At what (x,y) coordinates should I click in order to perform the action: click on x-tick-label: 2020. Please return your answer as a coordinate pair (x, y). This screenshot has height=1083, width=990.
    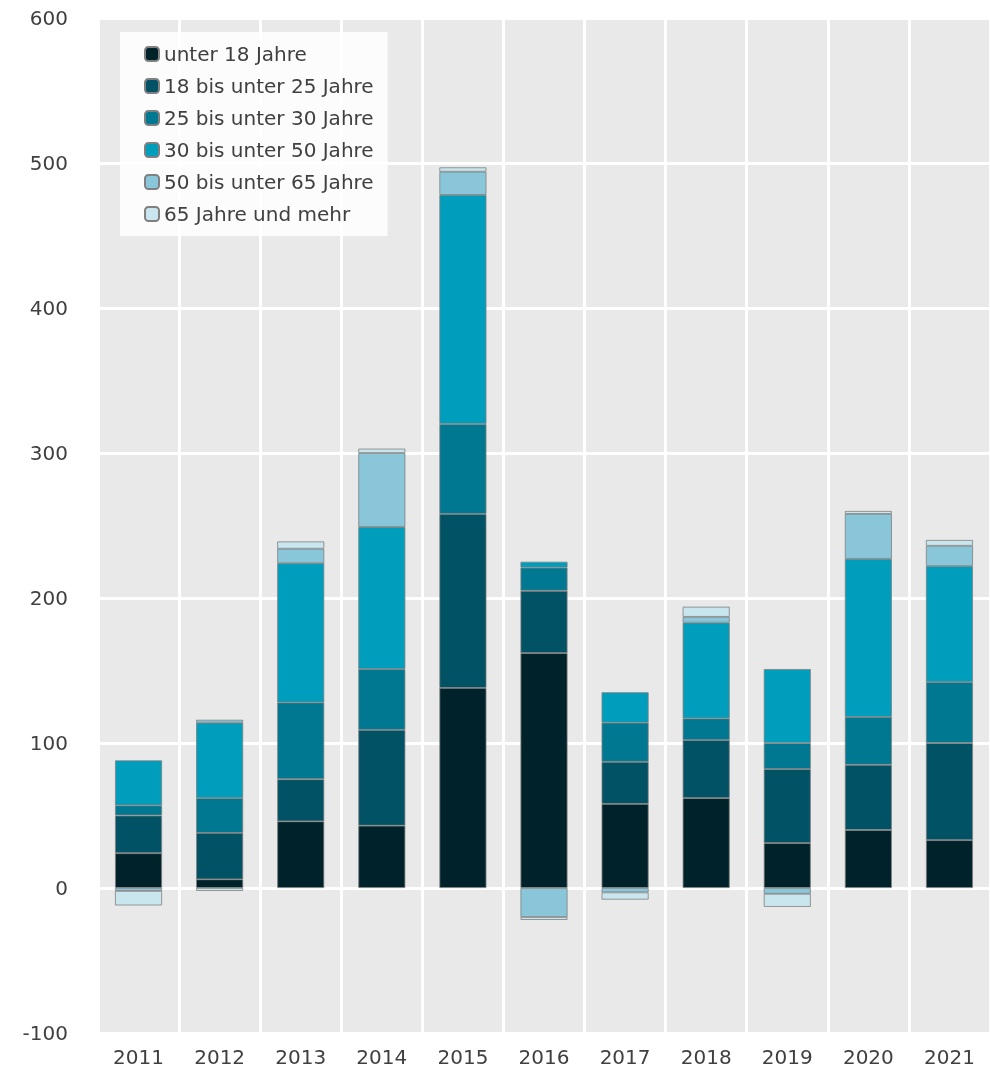
    Looking at the image, I should click on (868, 1057).